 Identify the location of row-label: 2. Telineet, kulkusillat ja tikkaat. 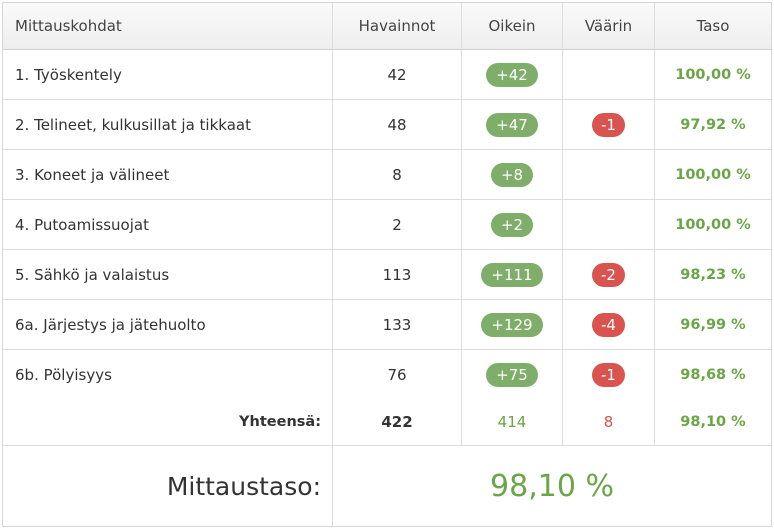
(168, 124).